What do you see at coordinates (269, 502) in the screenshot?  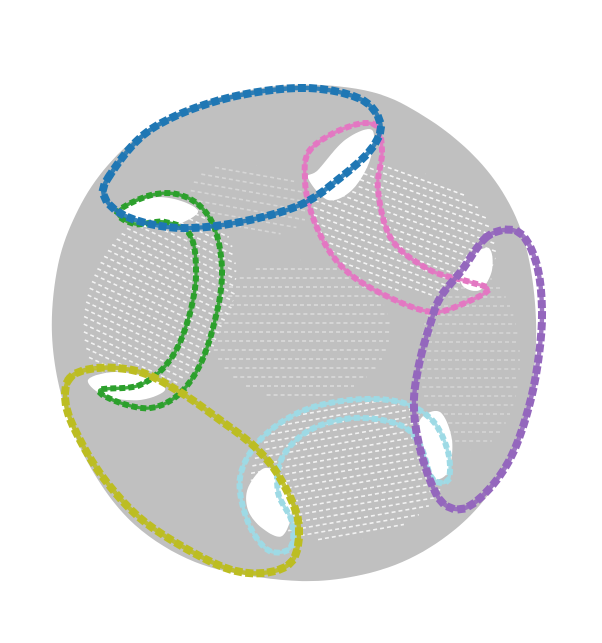 I see `hole-cyan` at bounding box center [269, 502].